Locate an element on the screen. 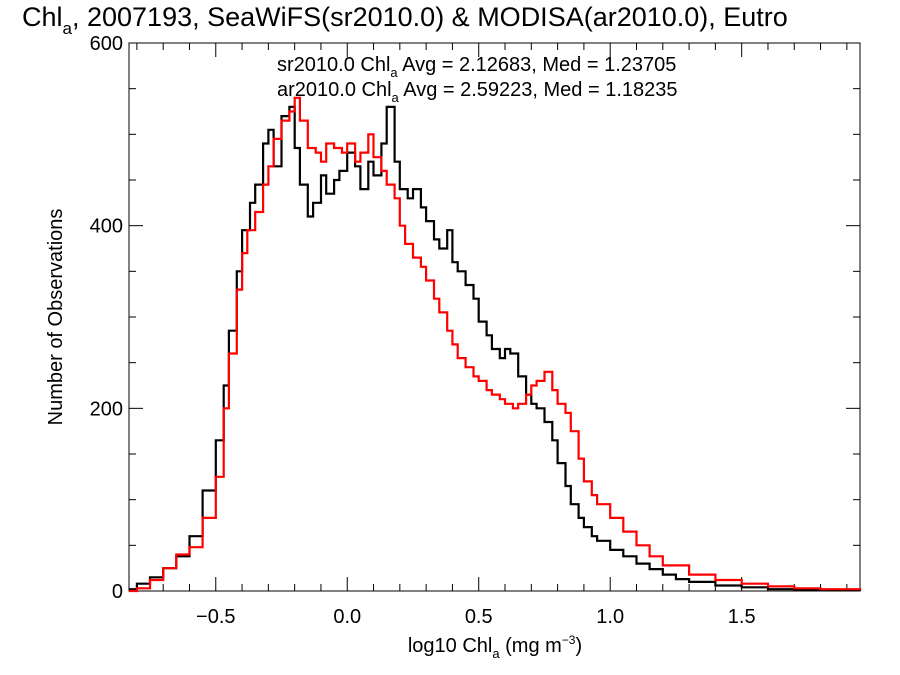 Image resolution: width=900 pixels, height=675 pixels. y-tick-label: 400 is located at coordinates (106, 227).